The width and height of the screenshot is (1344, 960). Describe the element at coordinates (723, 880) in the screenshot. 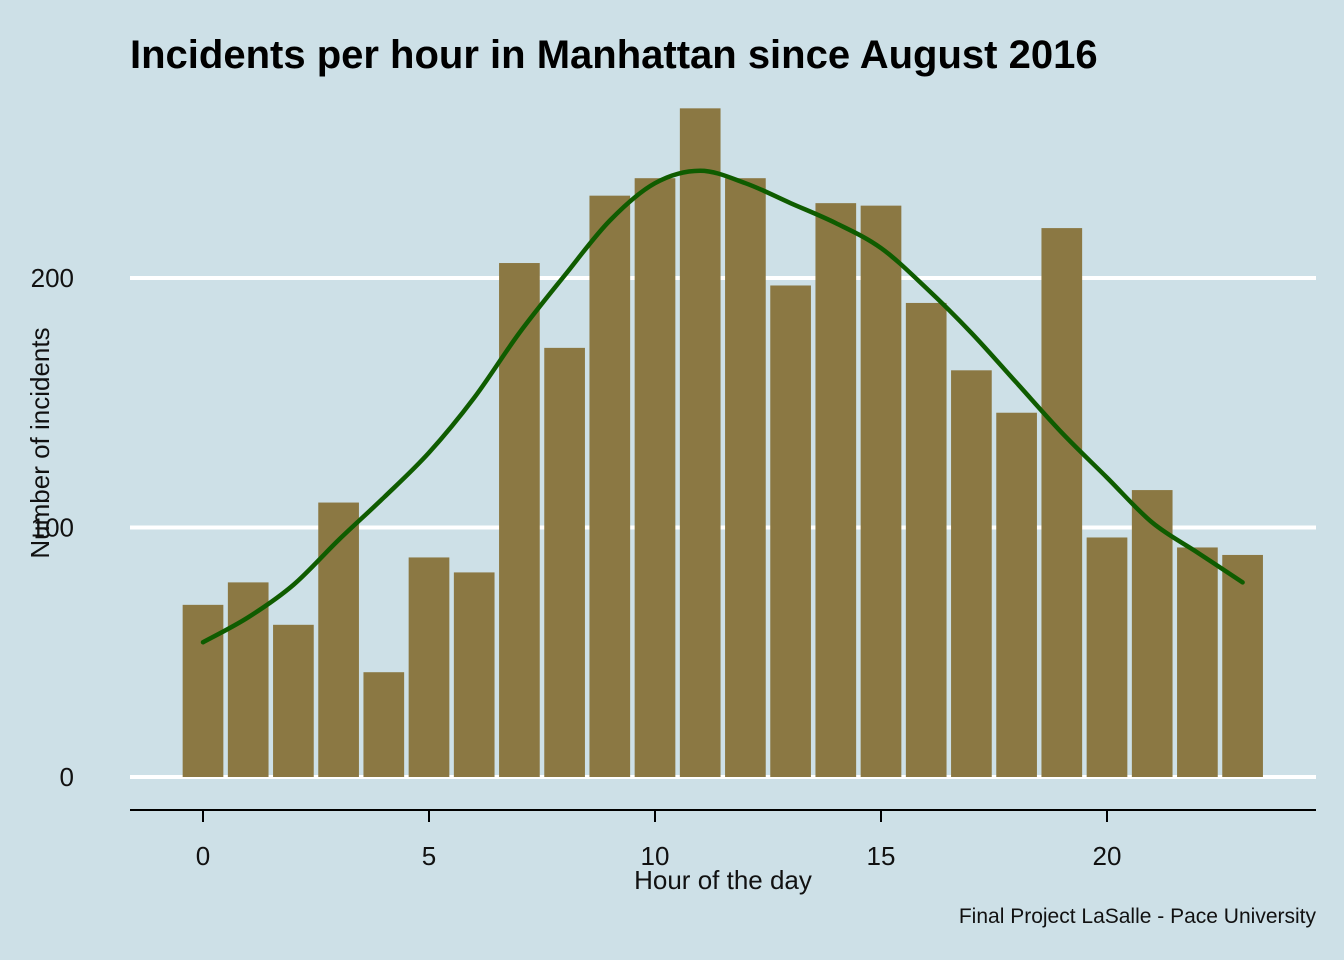

I see `x-axis-title: Hour of the day` at that location.